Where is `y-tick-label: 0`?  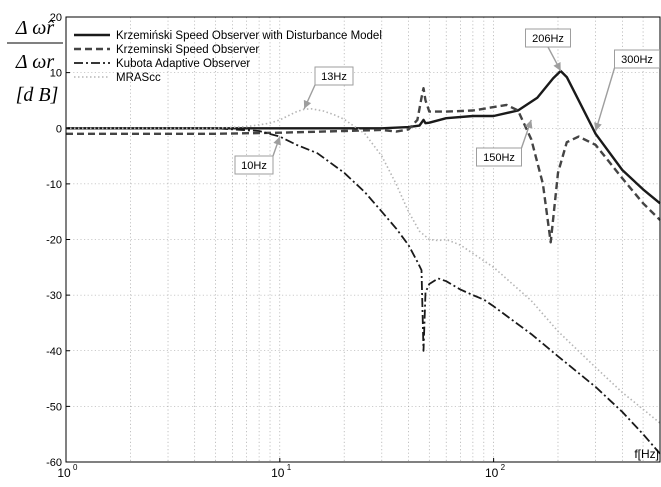
y-tick-label: 0 is located at coordinates (59, 129).